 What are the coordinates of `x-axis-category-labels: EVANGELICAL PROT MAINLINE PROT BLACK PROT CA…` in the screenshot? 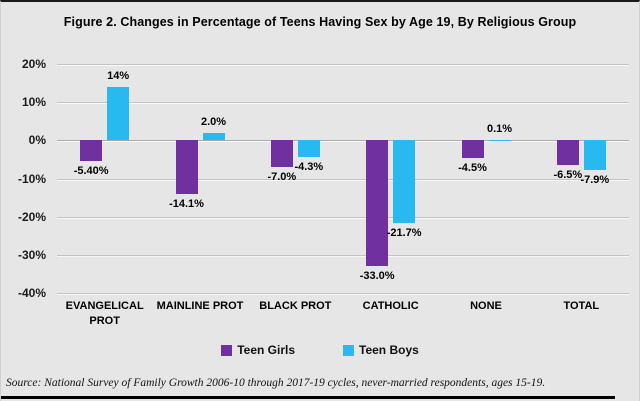 It's located at (343, 314).